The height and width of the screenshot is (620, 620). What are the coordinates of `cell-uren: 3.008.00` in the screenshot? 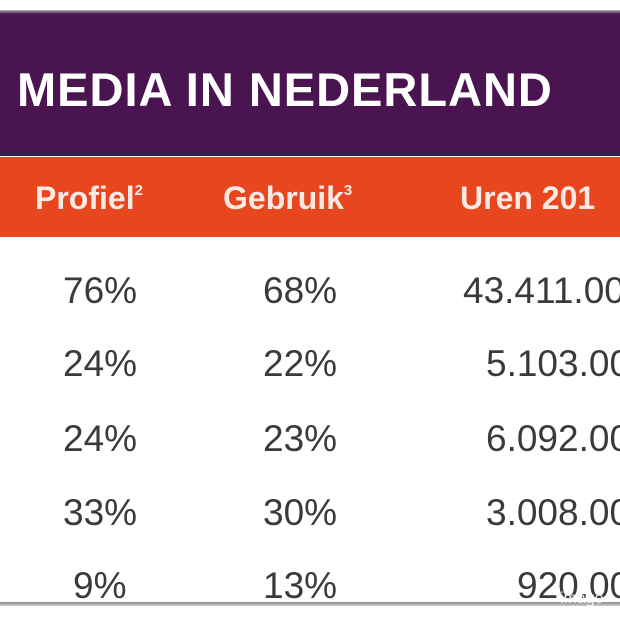 It's located at (553, 512).